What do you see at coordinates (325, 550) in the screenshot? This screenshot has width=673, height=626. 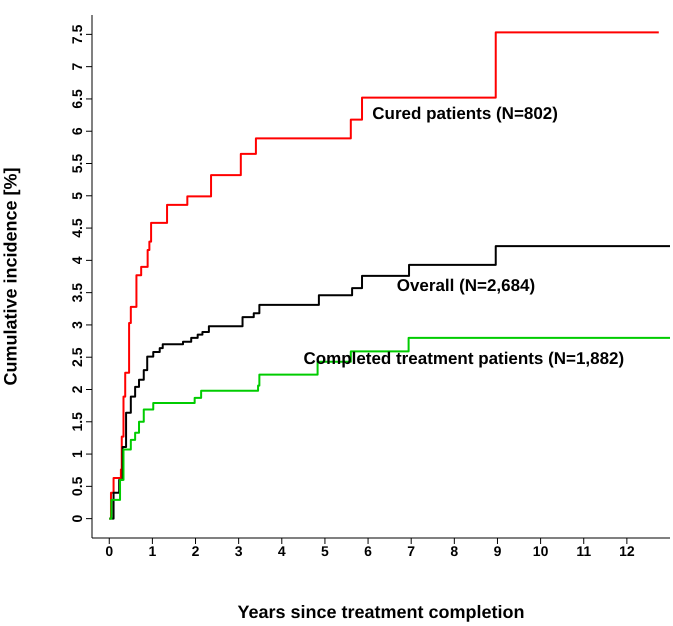 I see `x-tick-label: 5` at bounding box center [325, 550].